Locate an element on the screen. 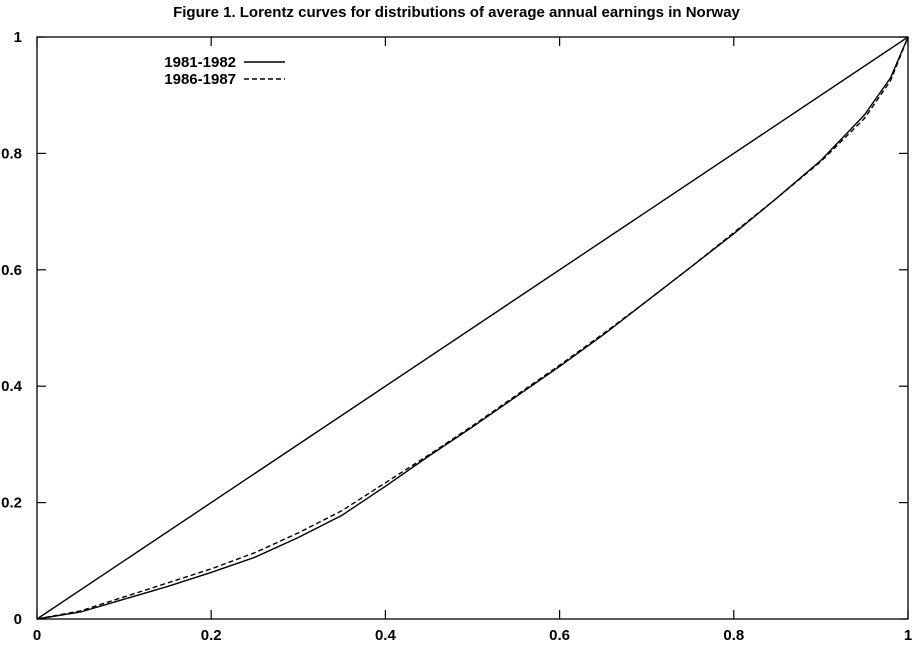  x-tick-label: 0.8 is located at coordinates (733, 635).